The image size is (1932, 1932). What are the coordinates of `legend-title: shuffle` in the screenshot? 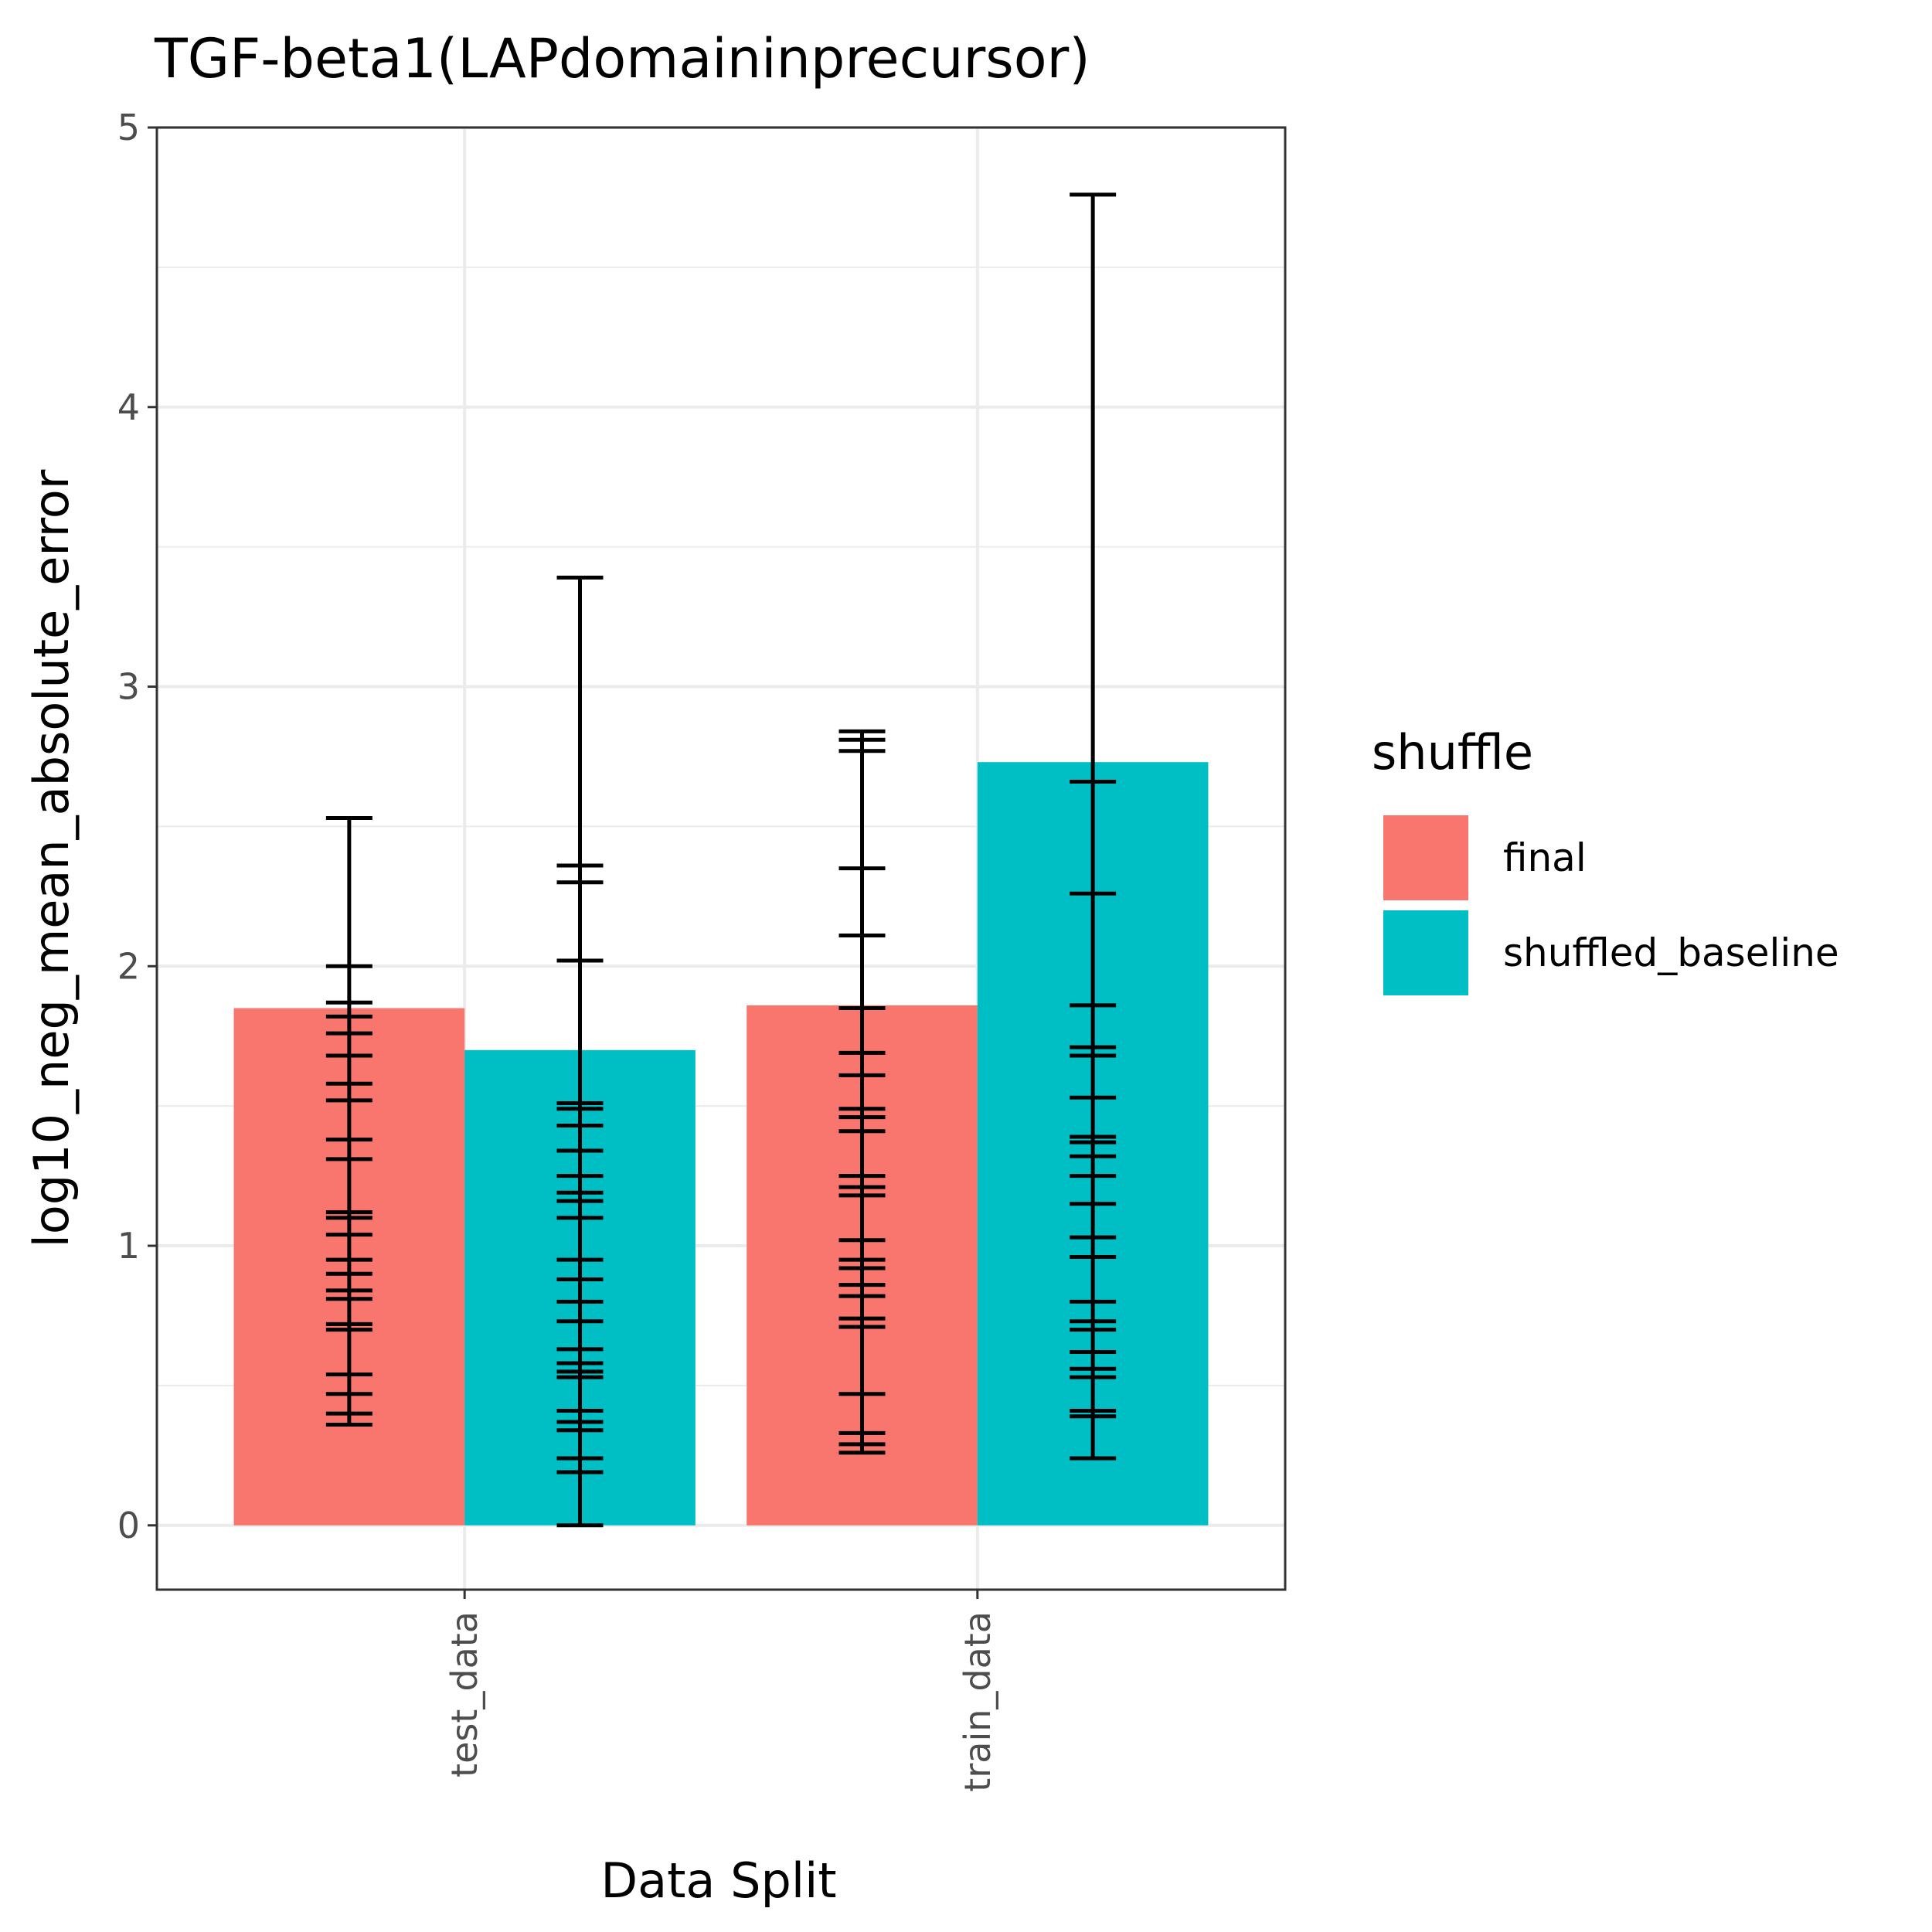 It's located at (1453, 752).